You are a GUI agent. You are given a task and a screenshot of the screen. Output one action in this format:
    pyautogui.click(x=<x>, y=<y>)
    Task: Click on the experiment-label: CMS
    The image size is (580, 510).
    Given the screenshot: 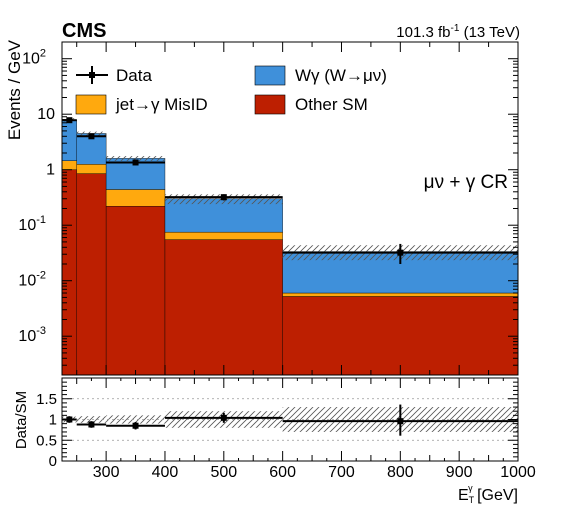 What is the action you would take?
    pyautogui.click(x=84, y=31)
    